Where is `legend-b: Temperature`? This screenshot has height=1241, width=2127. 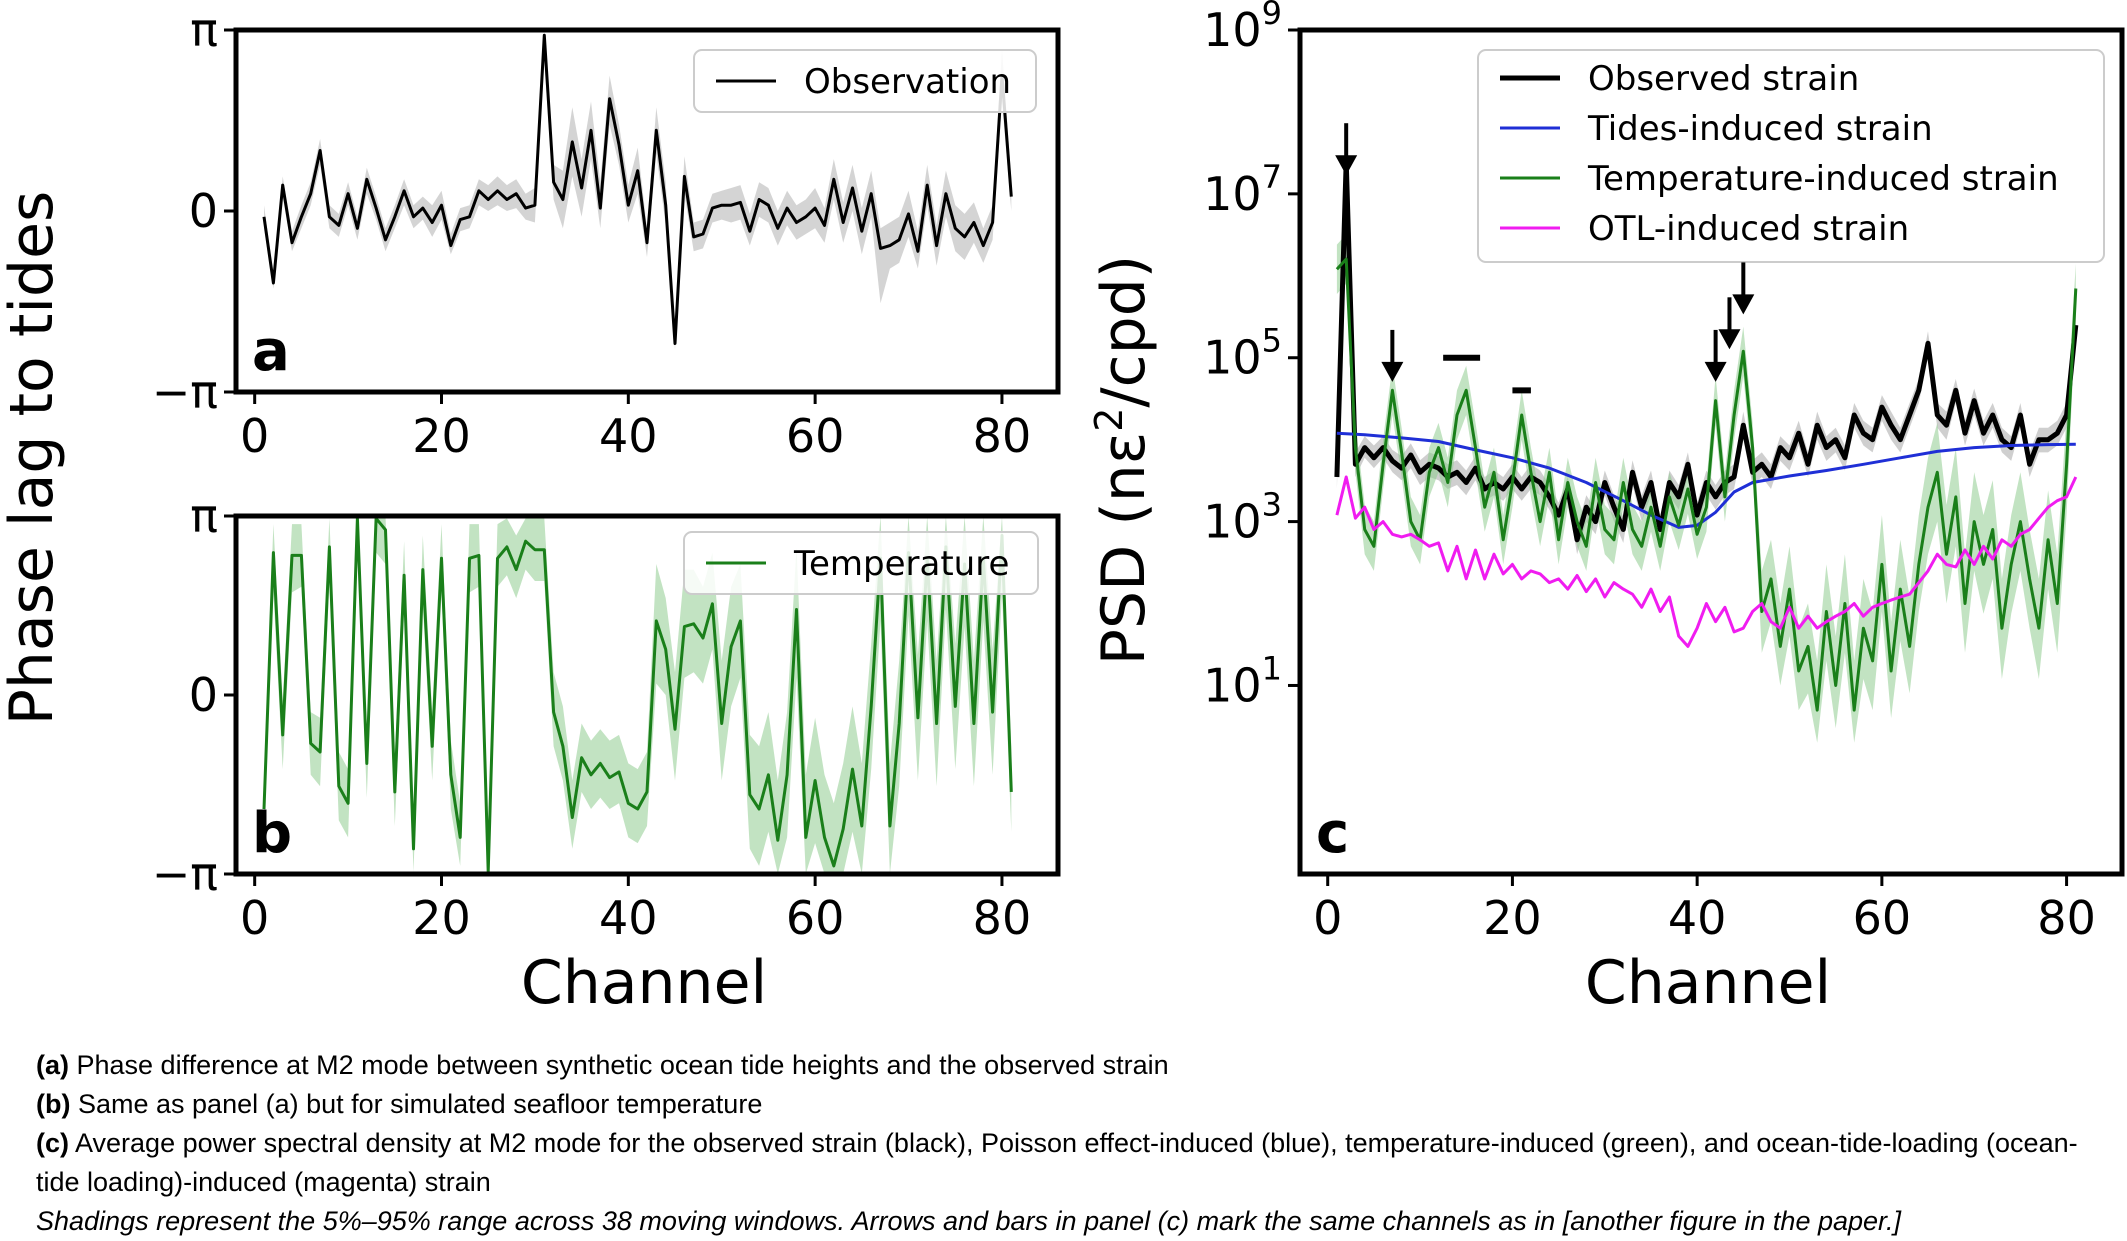 legend-b: Temperature is located at coordinates (861, 563).